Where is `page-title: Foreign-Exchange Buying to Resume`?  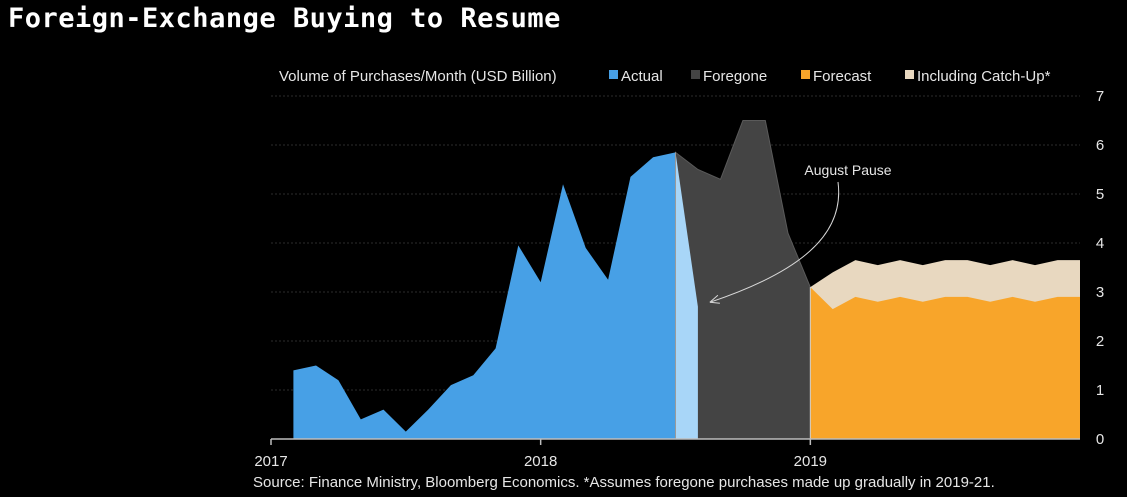
page-title: Foreign-Exchange Buying to Resume is located at coordinates (284, 18).